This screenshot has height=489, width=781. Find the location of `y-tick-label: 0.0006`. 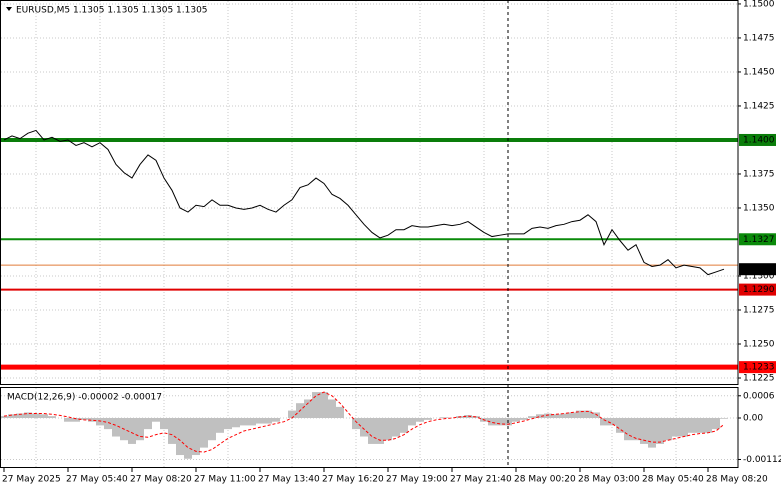

y-tick-label: 0.0006 is located at coordinates (759, 396).